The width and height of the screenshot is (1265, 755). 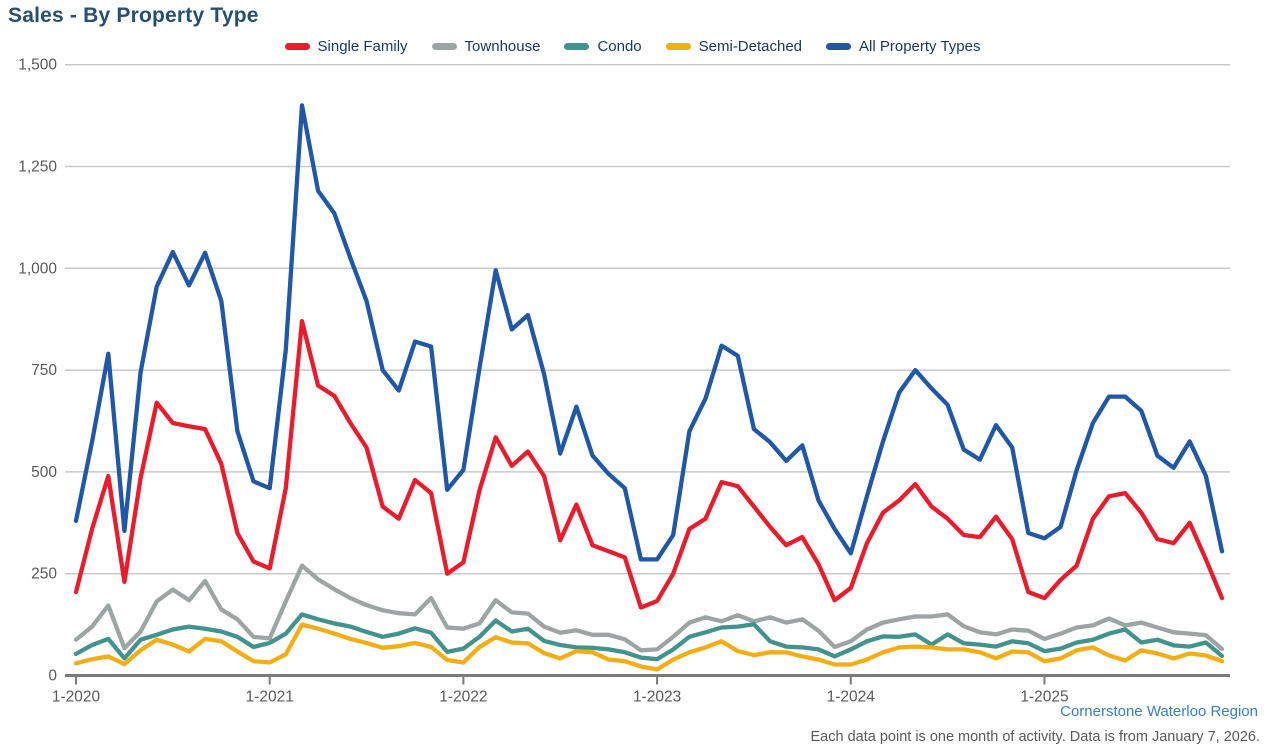 I want to click on y-axis-label: 1,250, so click(x=37, y=167).